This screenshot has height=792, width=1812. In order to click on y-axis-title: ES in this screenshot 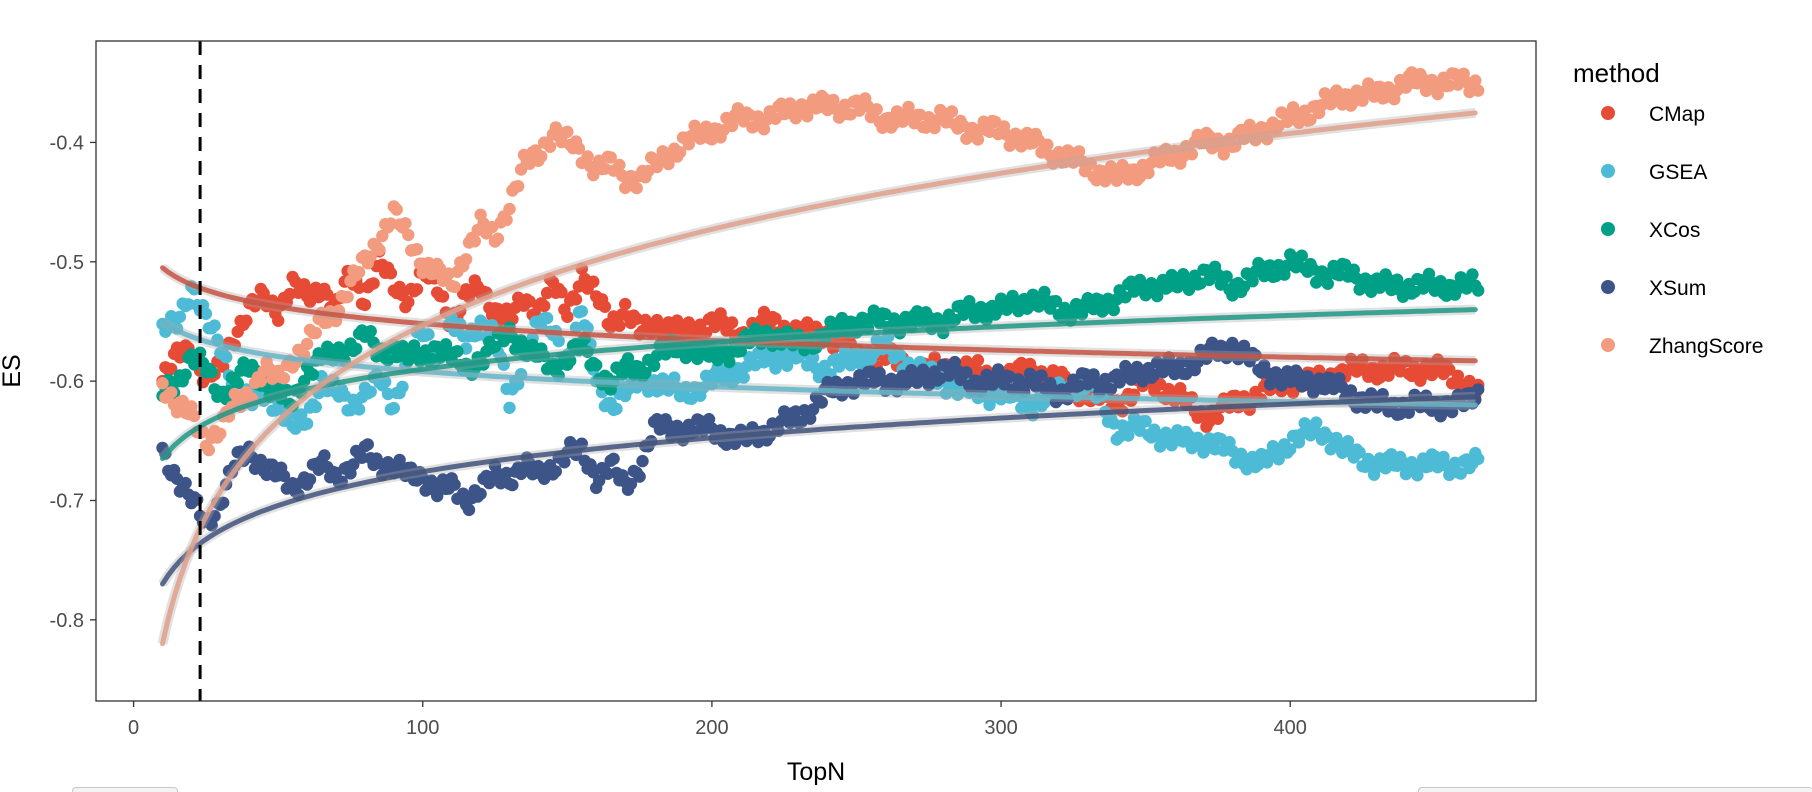, I will do `click(13, 370)`.